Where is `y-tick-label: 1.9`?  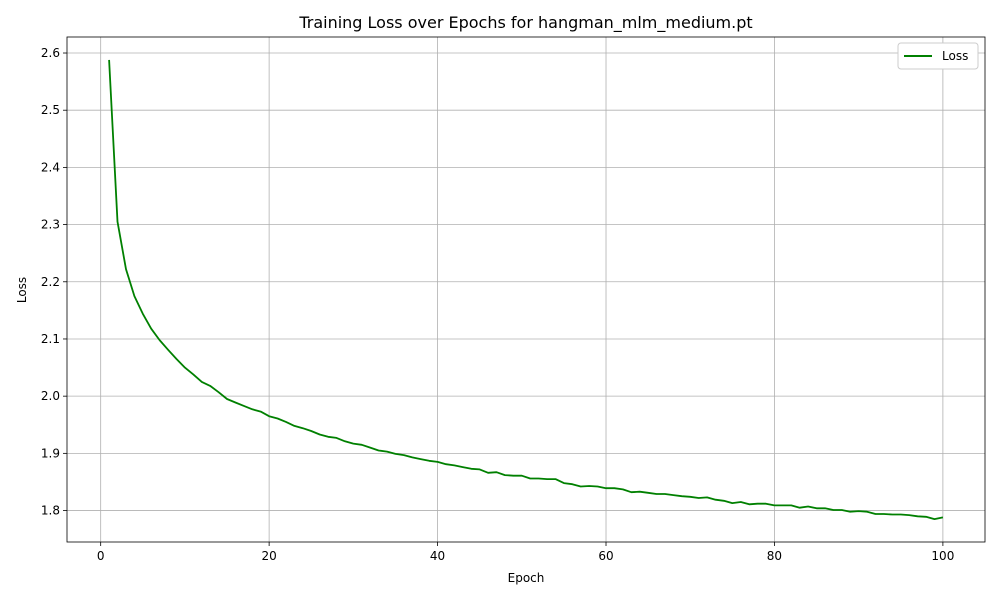 y-tick-label: 1.9 is located at coordinates (50, 453).